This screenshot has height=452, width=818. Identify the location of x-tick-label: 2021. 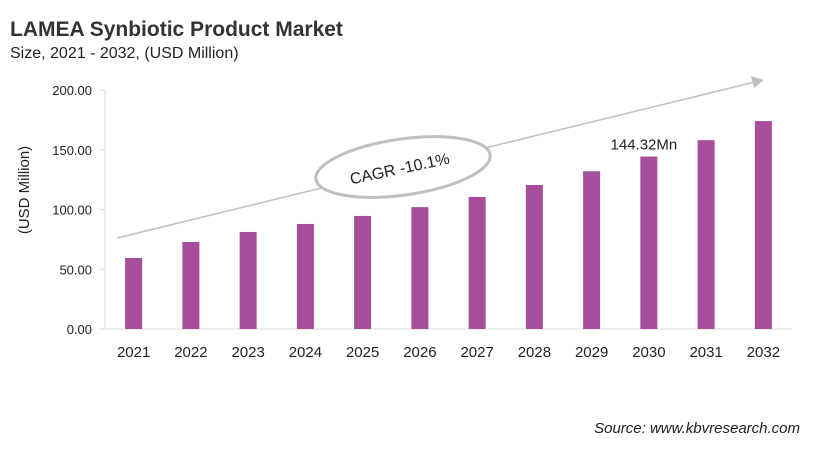
(133, 352).